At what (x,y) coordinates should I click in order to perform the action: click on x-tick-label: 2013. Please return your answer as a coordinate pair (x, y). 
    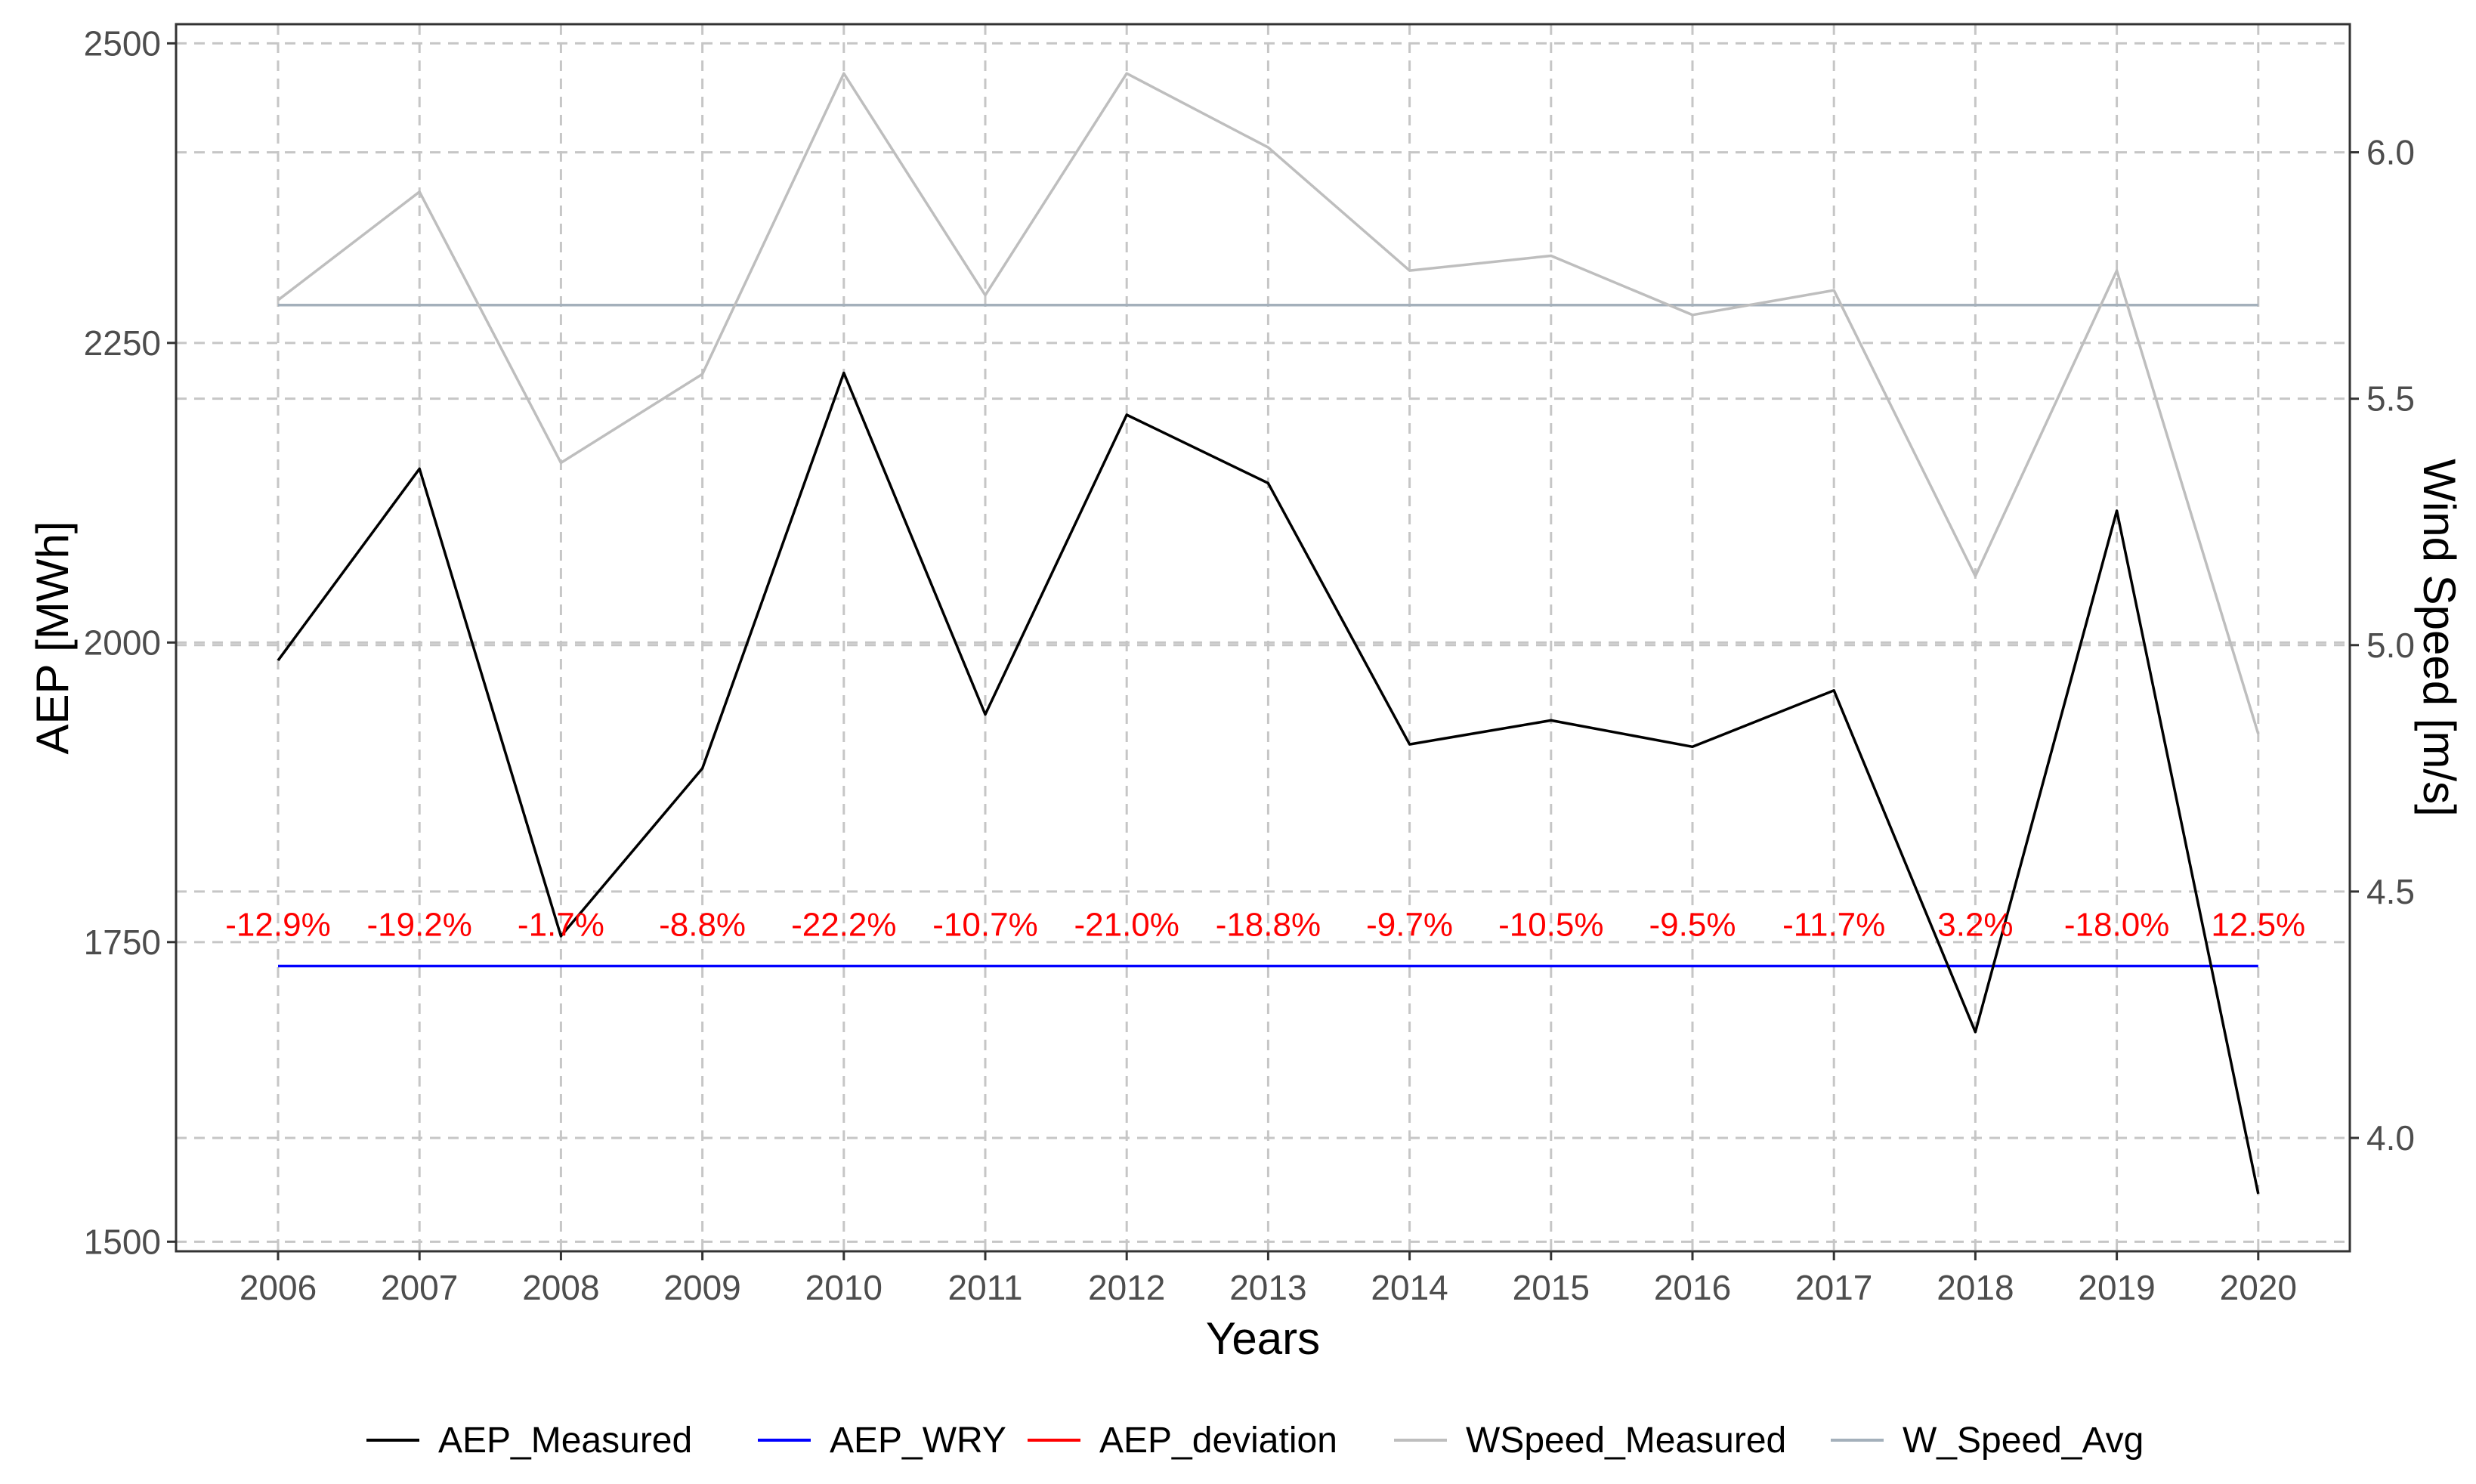
    Looking at the image, I should click on (1267, 1287).